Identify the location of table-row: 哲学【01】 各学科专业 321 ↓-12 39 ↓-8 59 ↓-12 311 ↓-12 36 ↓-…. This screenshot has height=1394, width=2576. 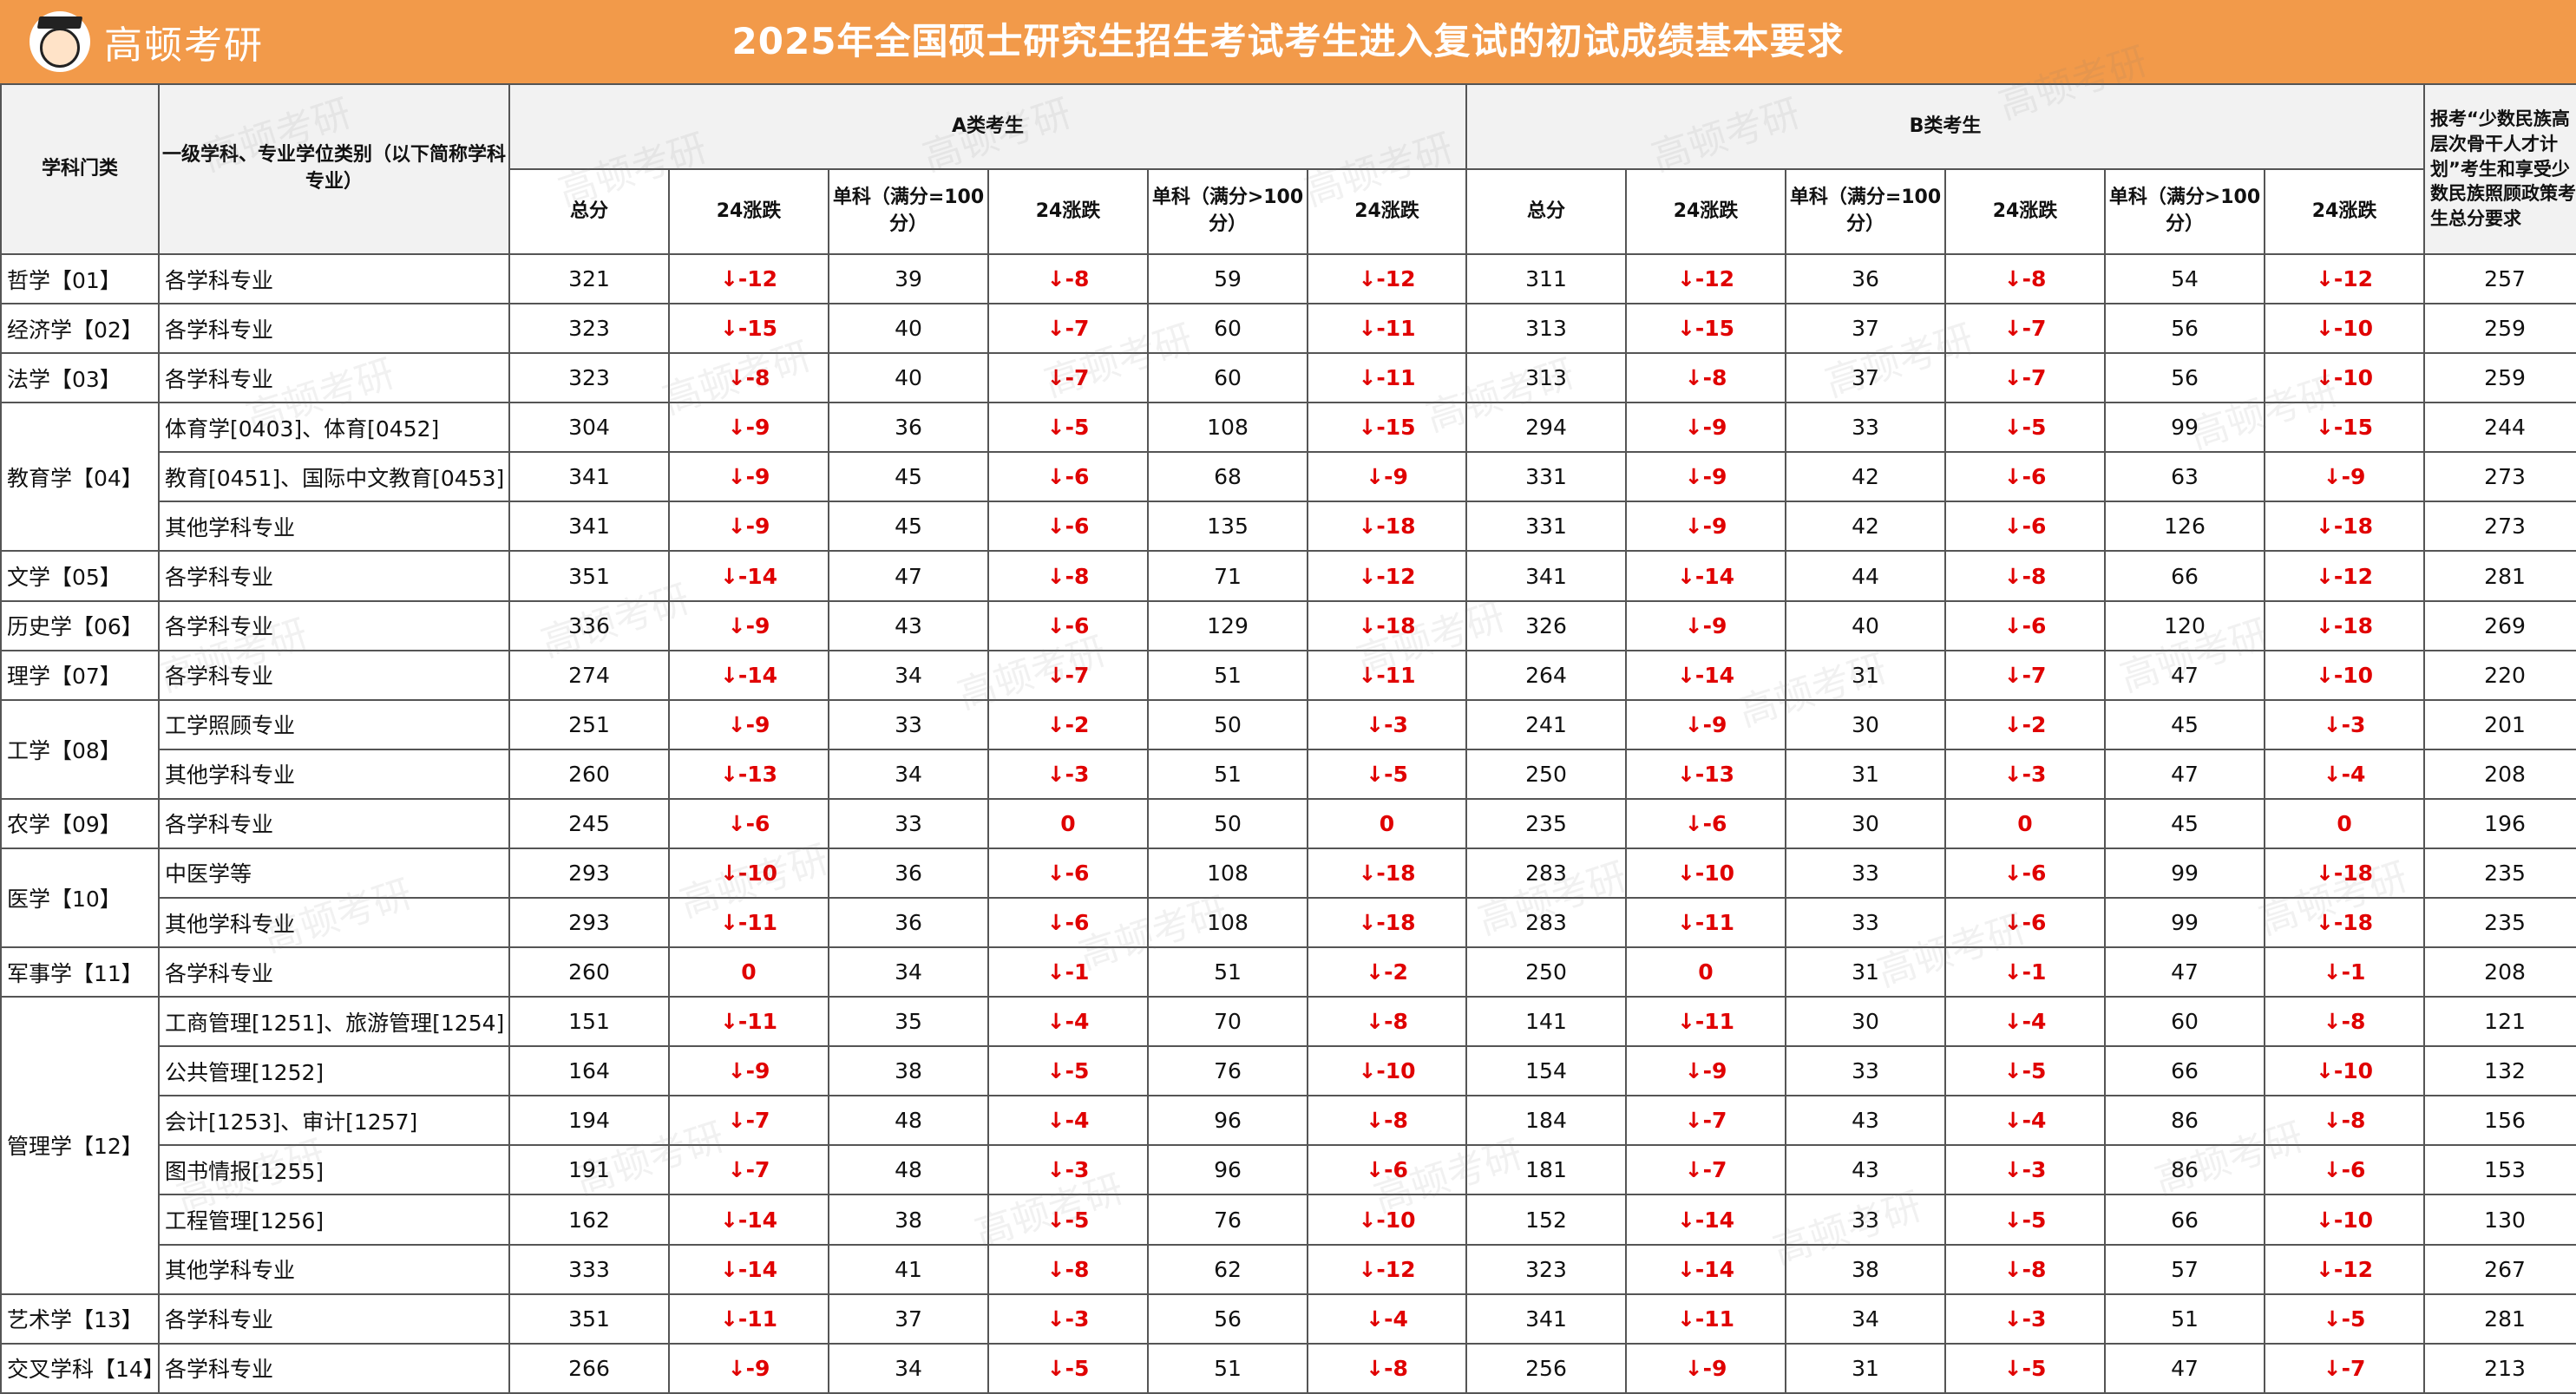
(1288, 278).